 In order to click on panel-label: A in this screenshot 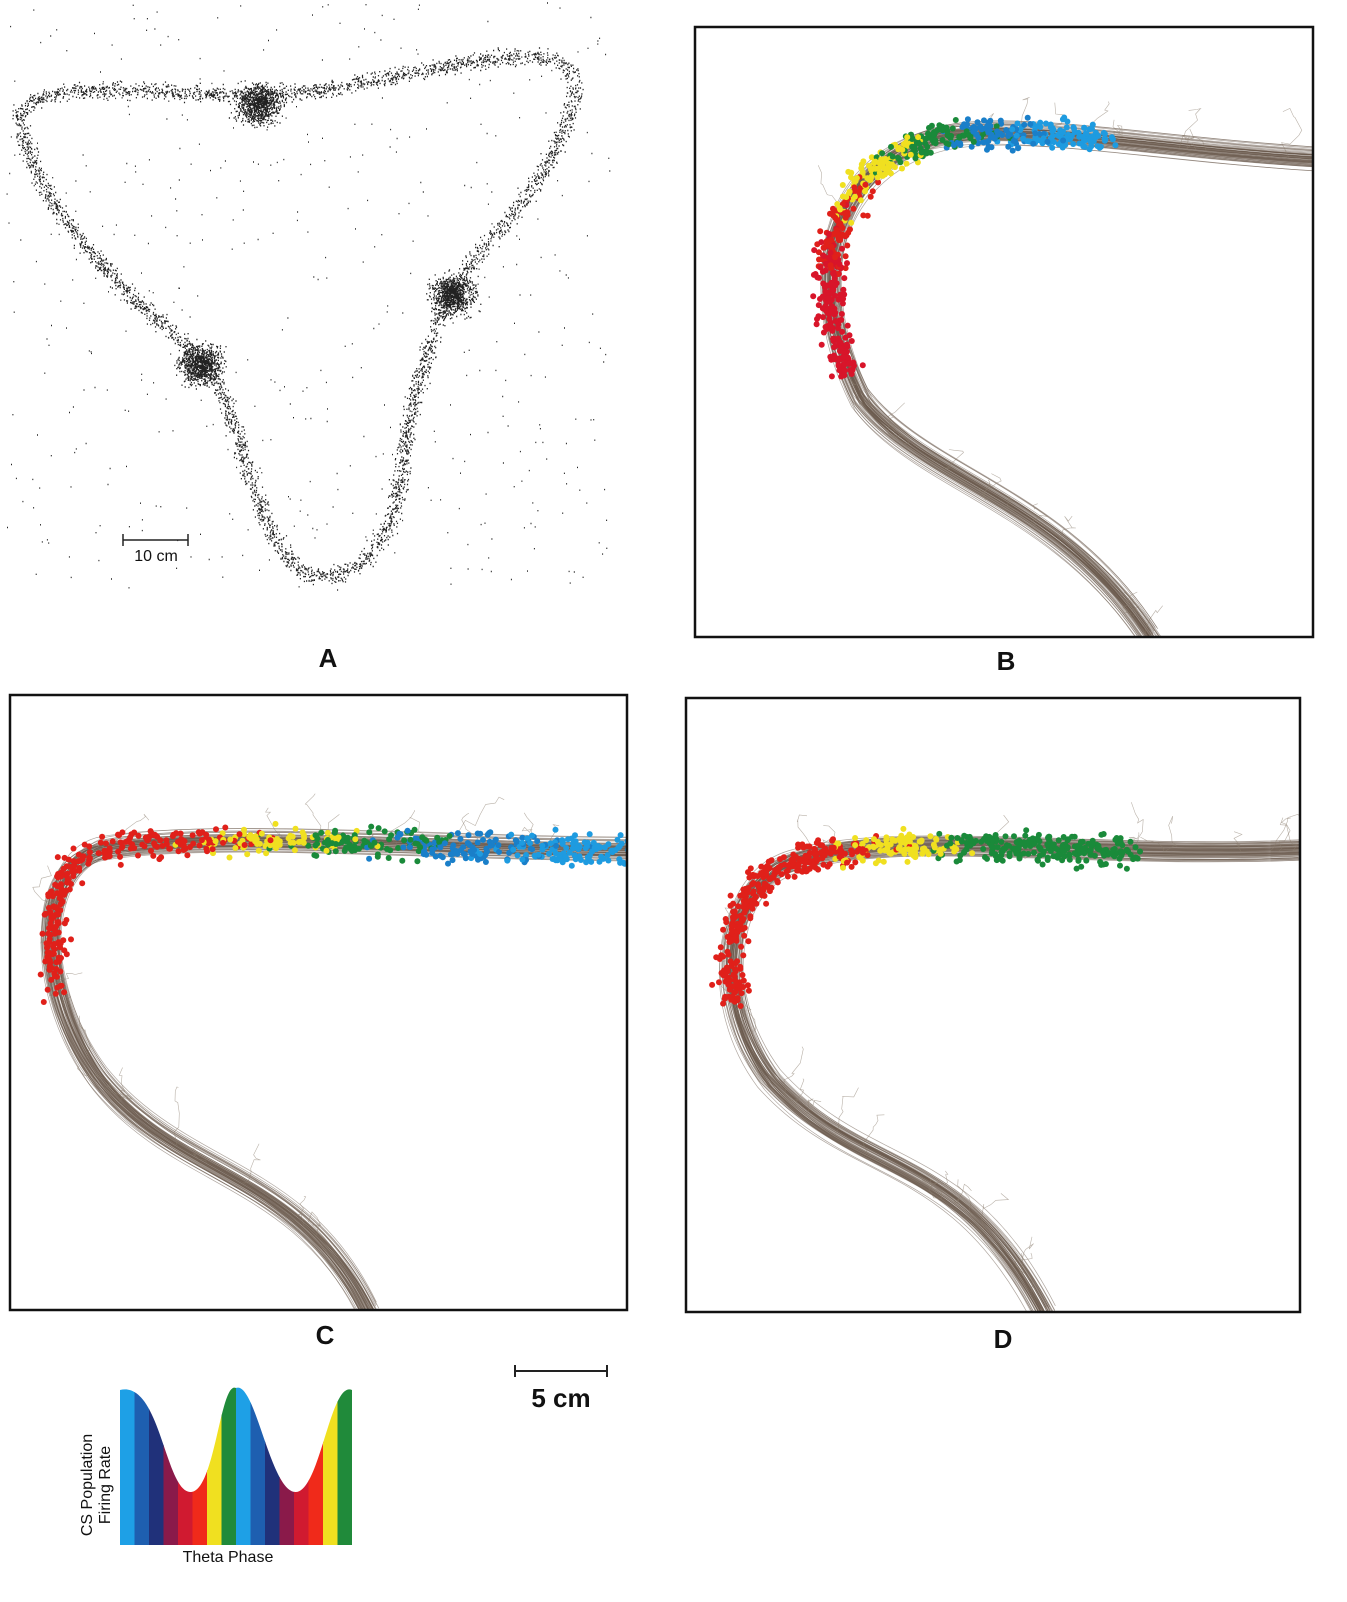, I will do `click(328, 658)`.